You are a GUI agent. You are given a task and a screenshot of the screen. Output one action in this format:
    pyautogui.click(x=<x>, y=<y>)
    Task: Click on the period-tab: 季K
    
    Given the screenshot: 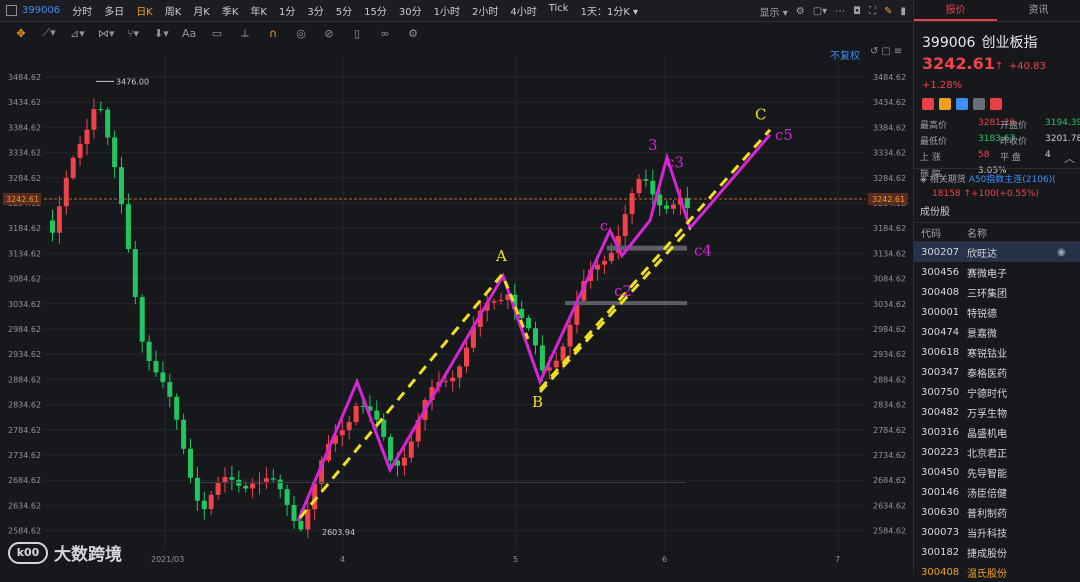 What is the action you would take?
    pyautogui.click(x=230, y=12)
    